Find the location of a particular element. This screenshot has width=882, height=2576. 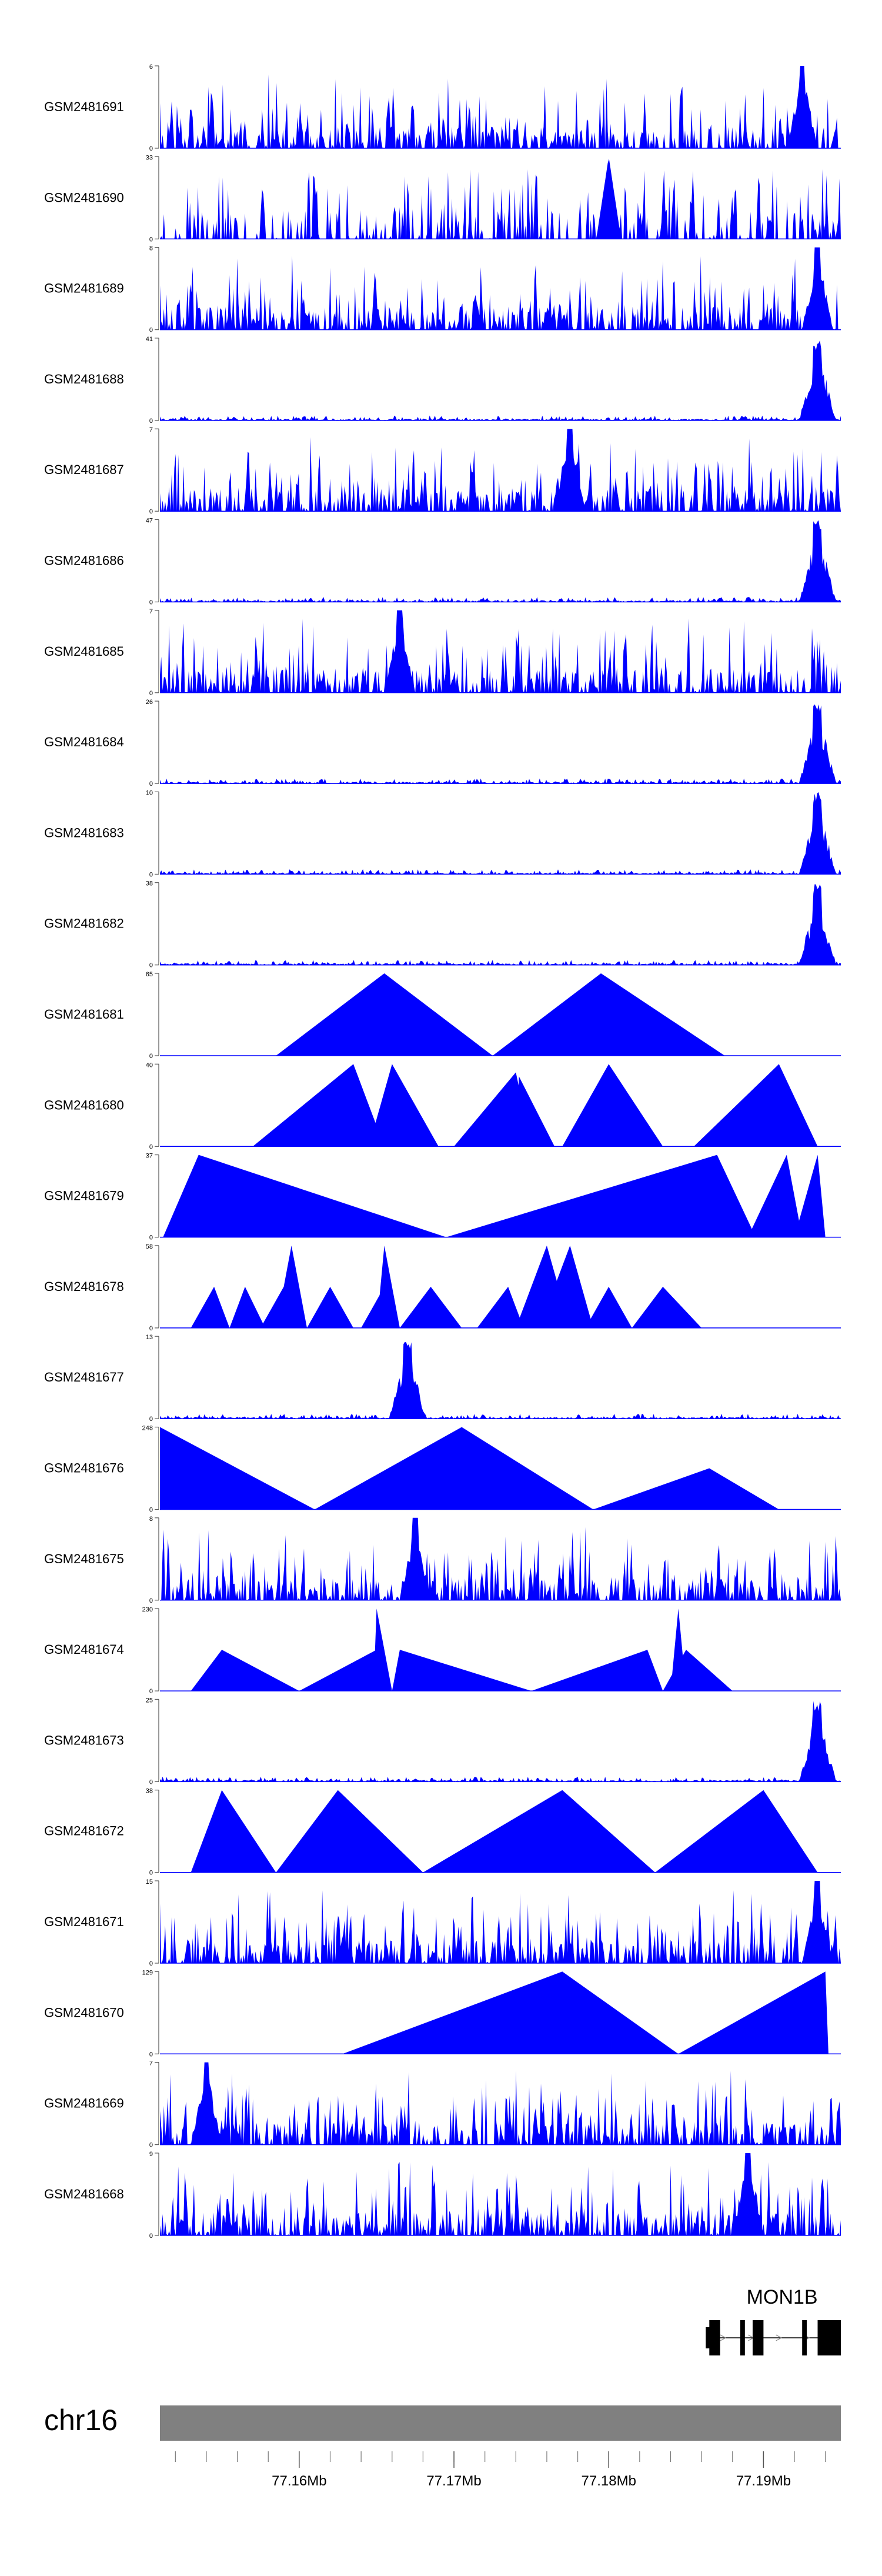

track-label: GSM2481677 is located at coordinates (84, 1377).